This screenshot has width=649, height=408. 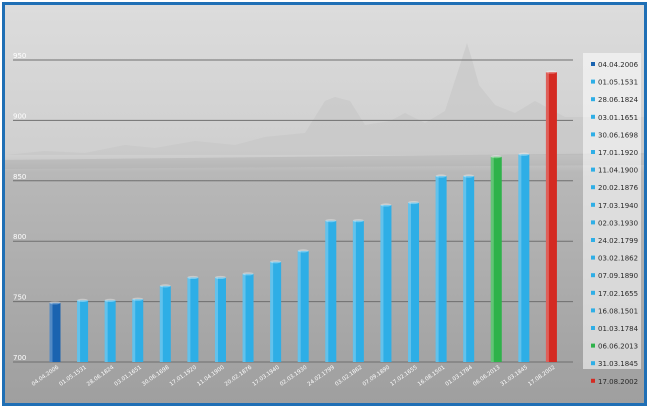 I want to click on legend-label: 01.05.1531, so click(x=618, y=83).